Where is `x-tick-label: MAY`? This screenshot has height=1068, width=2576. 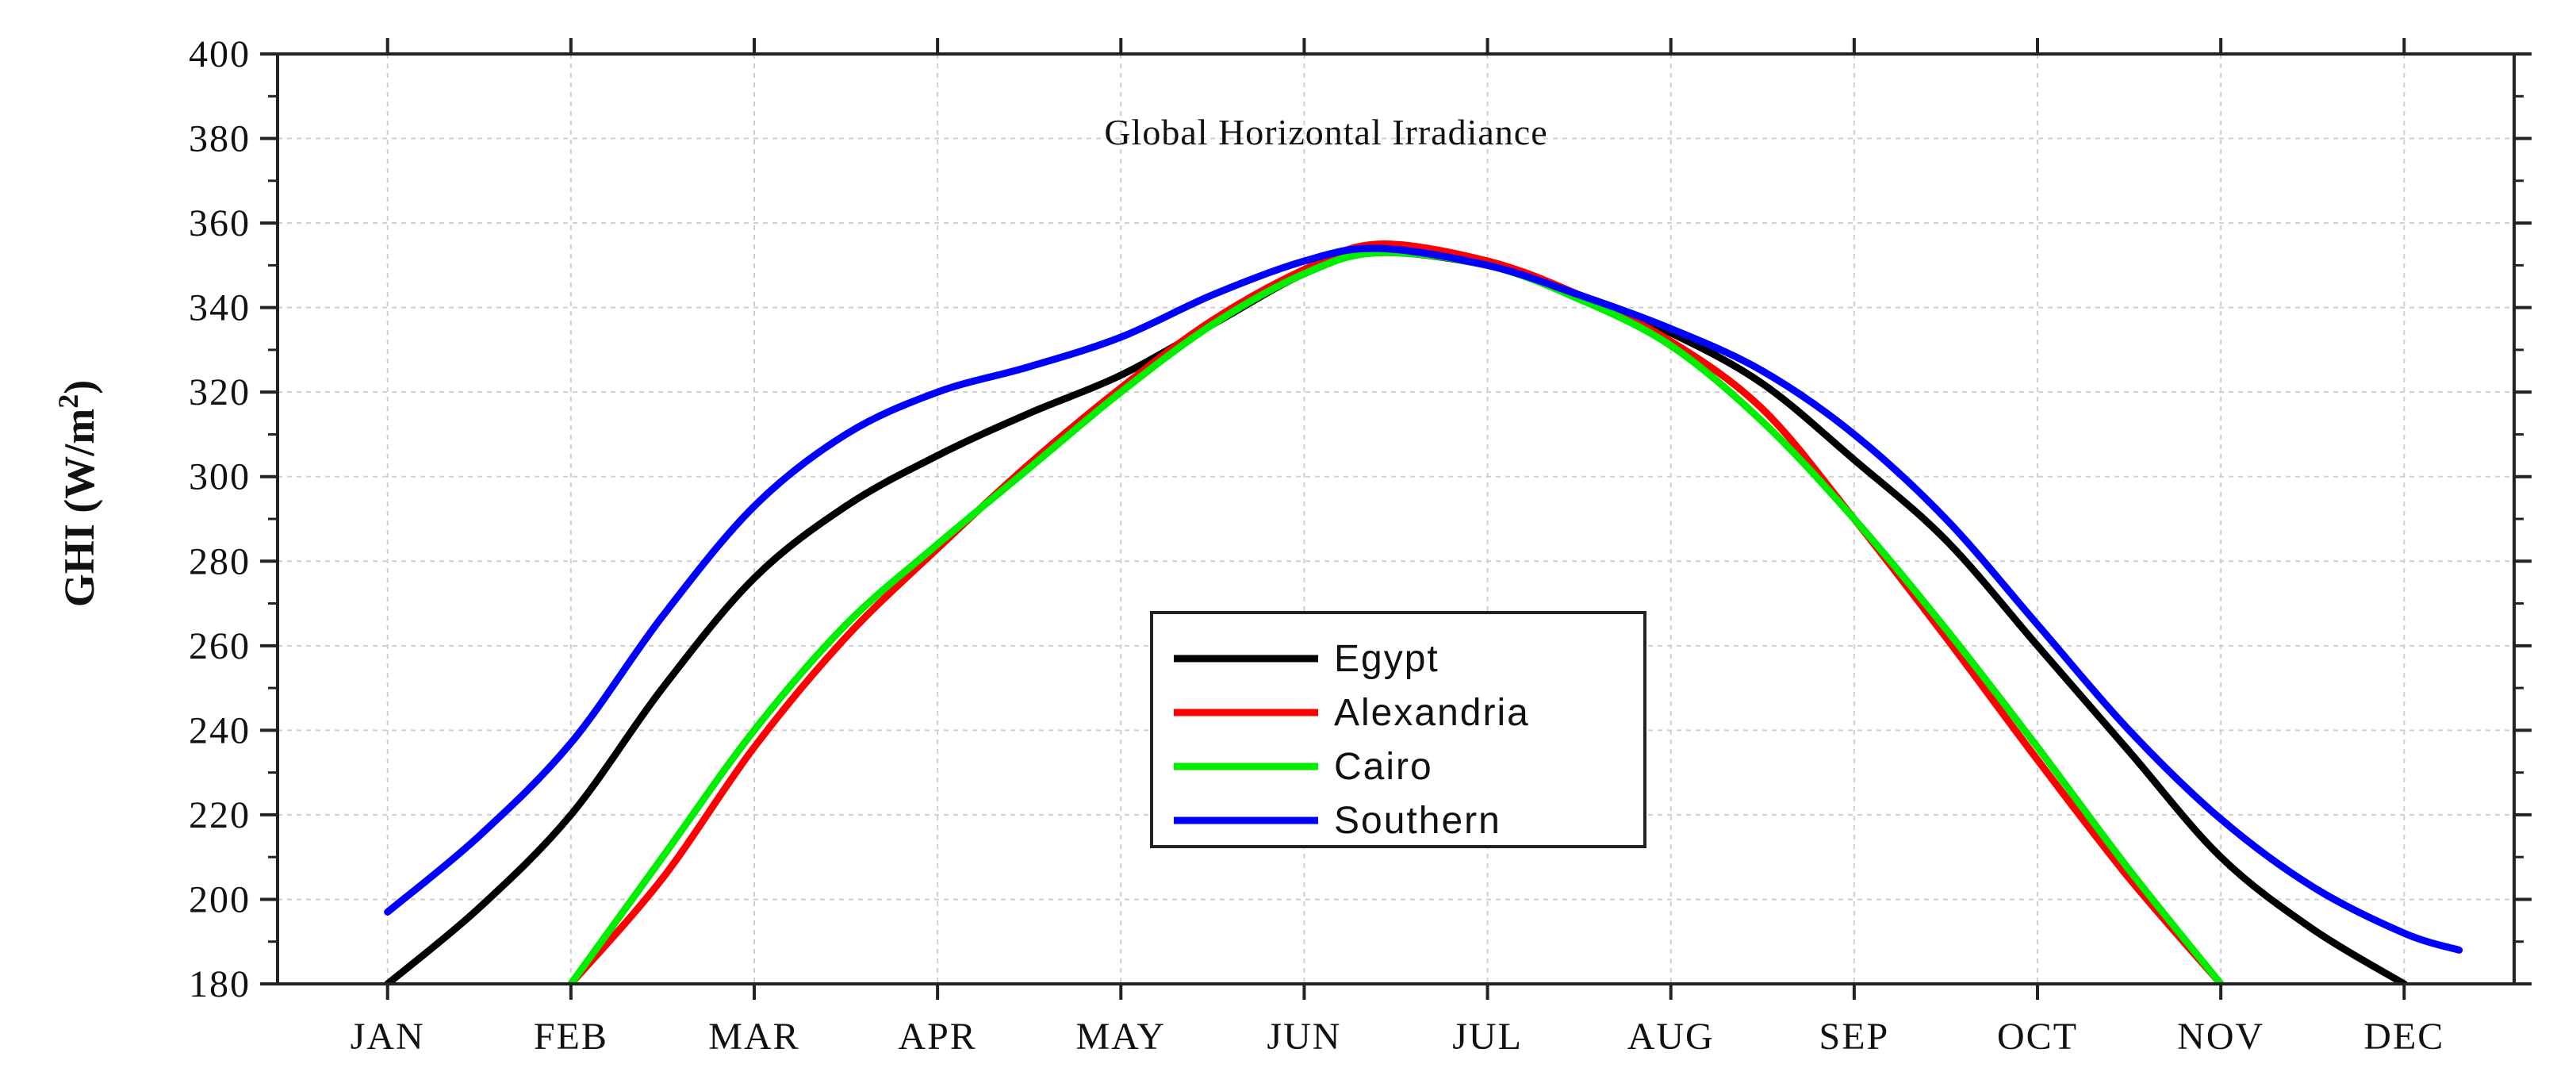
x-tick-label: MAY is located at coordinates (1120, 1037).